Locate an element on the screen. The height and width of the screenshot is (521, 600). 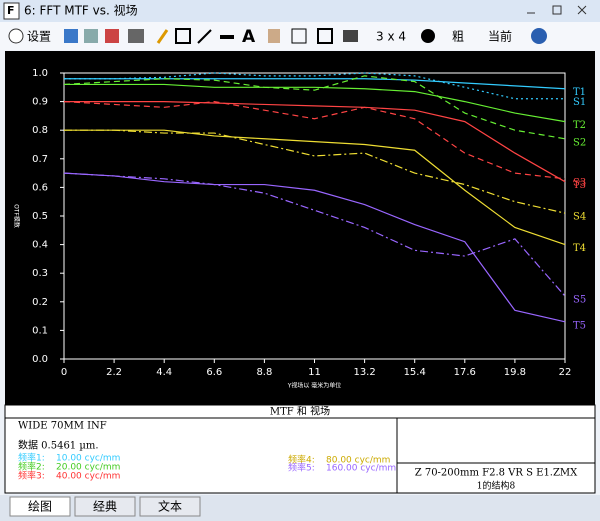
legend-label: S5 is located at coordinates (579, 300).